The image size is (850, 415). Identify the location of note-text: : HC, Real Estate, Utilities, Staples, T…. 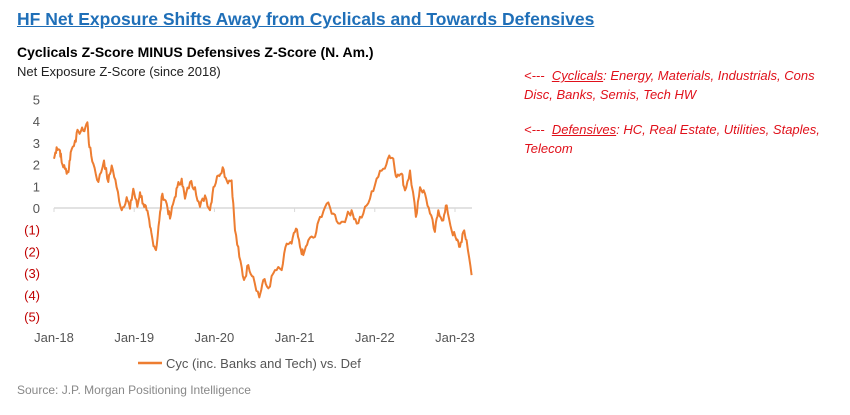
(672, 139).